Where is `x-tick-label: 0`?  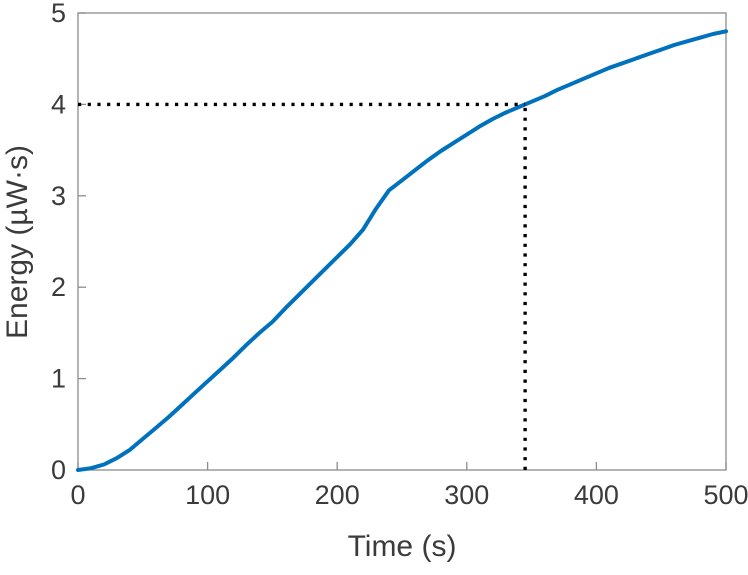
x-tick-label: 0 is located at coordinates (77, 495).